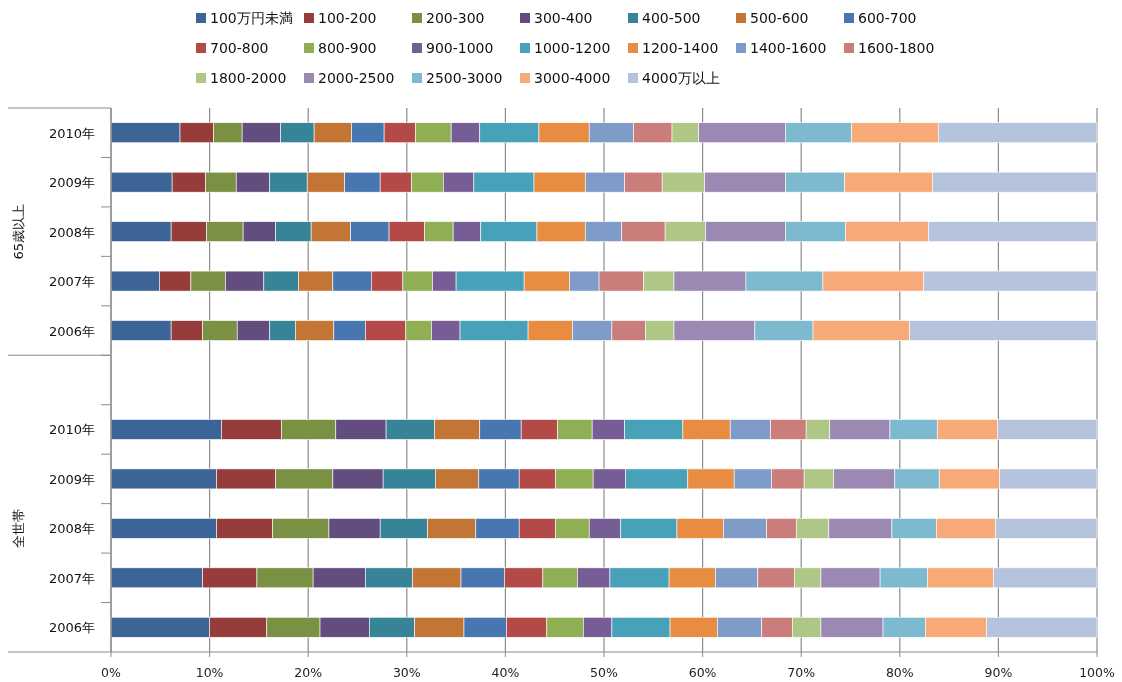 The height and width of the screenshot is (682, 1122). Describe the element at coordinates (887, 18) in the screenshot. I see `legend-label: 600-700` at that location.